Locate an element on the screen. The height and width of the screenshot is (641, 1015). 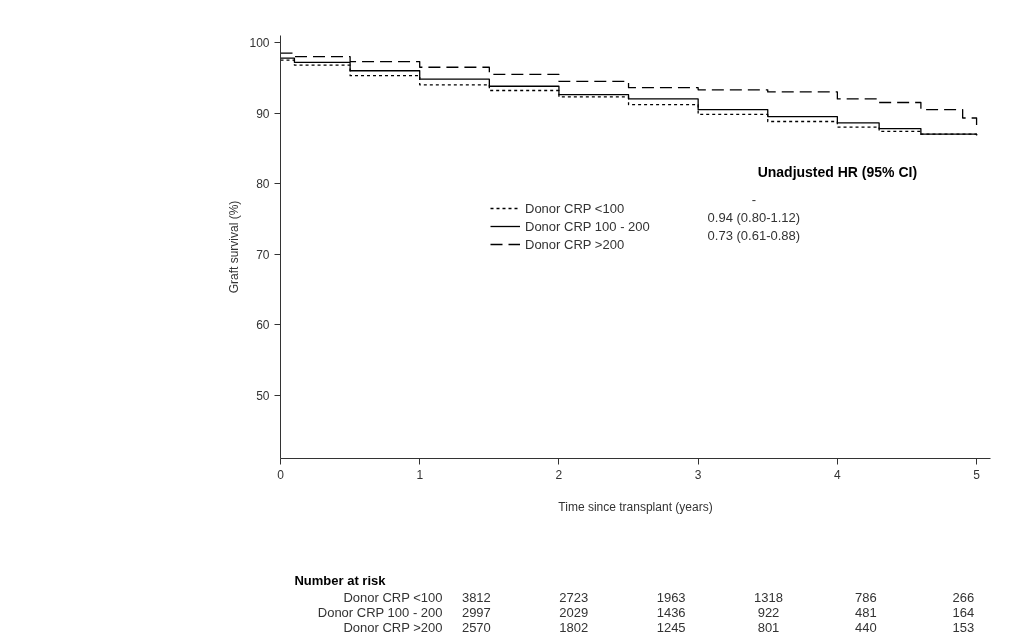
text: 481 is located at coordinates (866, 612).